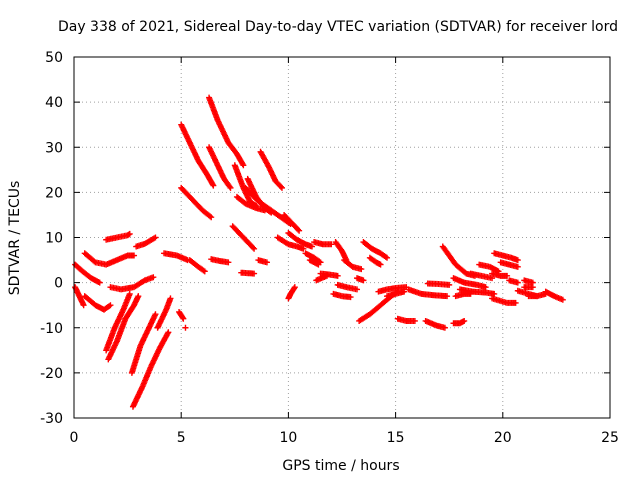 The width and height of the screenshot is (640, 480). What do you see at coordinates (51, 329) in the screenshot?
I see `y-tick-label: -10` at bounding box center [51, 329].